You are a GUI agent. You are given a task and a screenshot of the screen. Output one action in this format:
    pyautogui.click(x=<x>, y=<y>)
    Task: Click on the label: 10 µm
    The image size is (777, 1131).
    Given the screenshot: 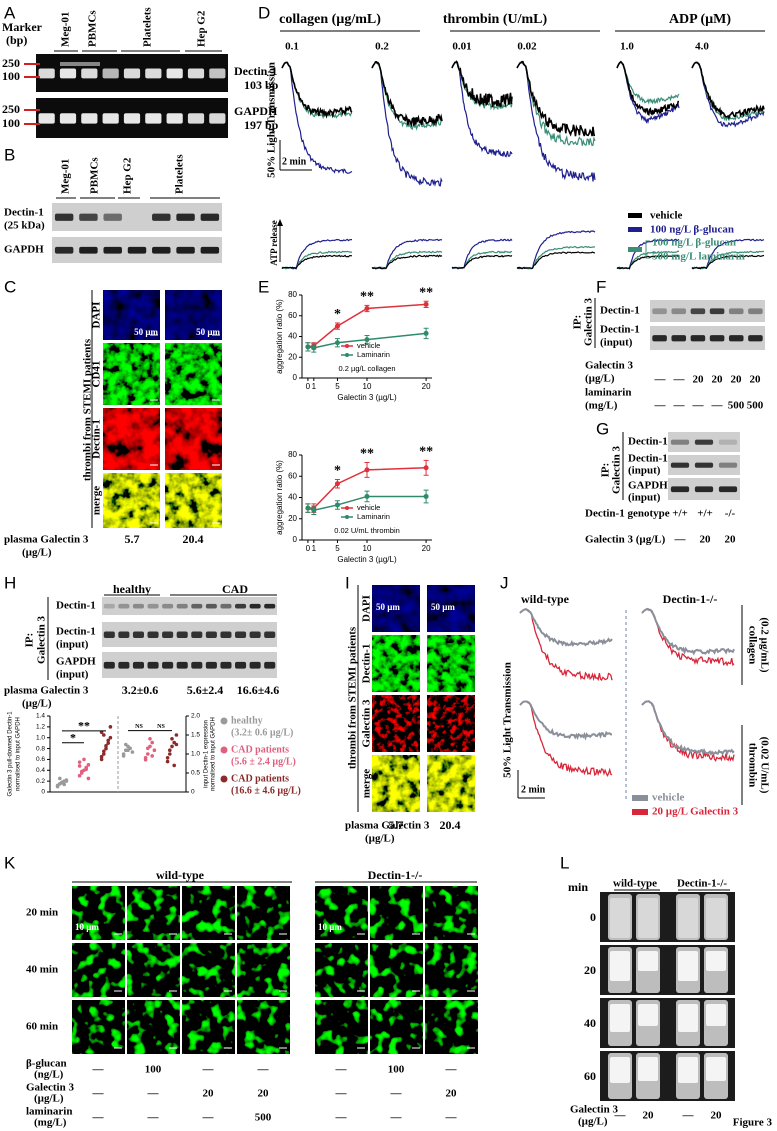 What is the action you would take?
    pyautogui.click(x=330, y=927)
    